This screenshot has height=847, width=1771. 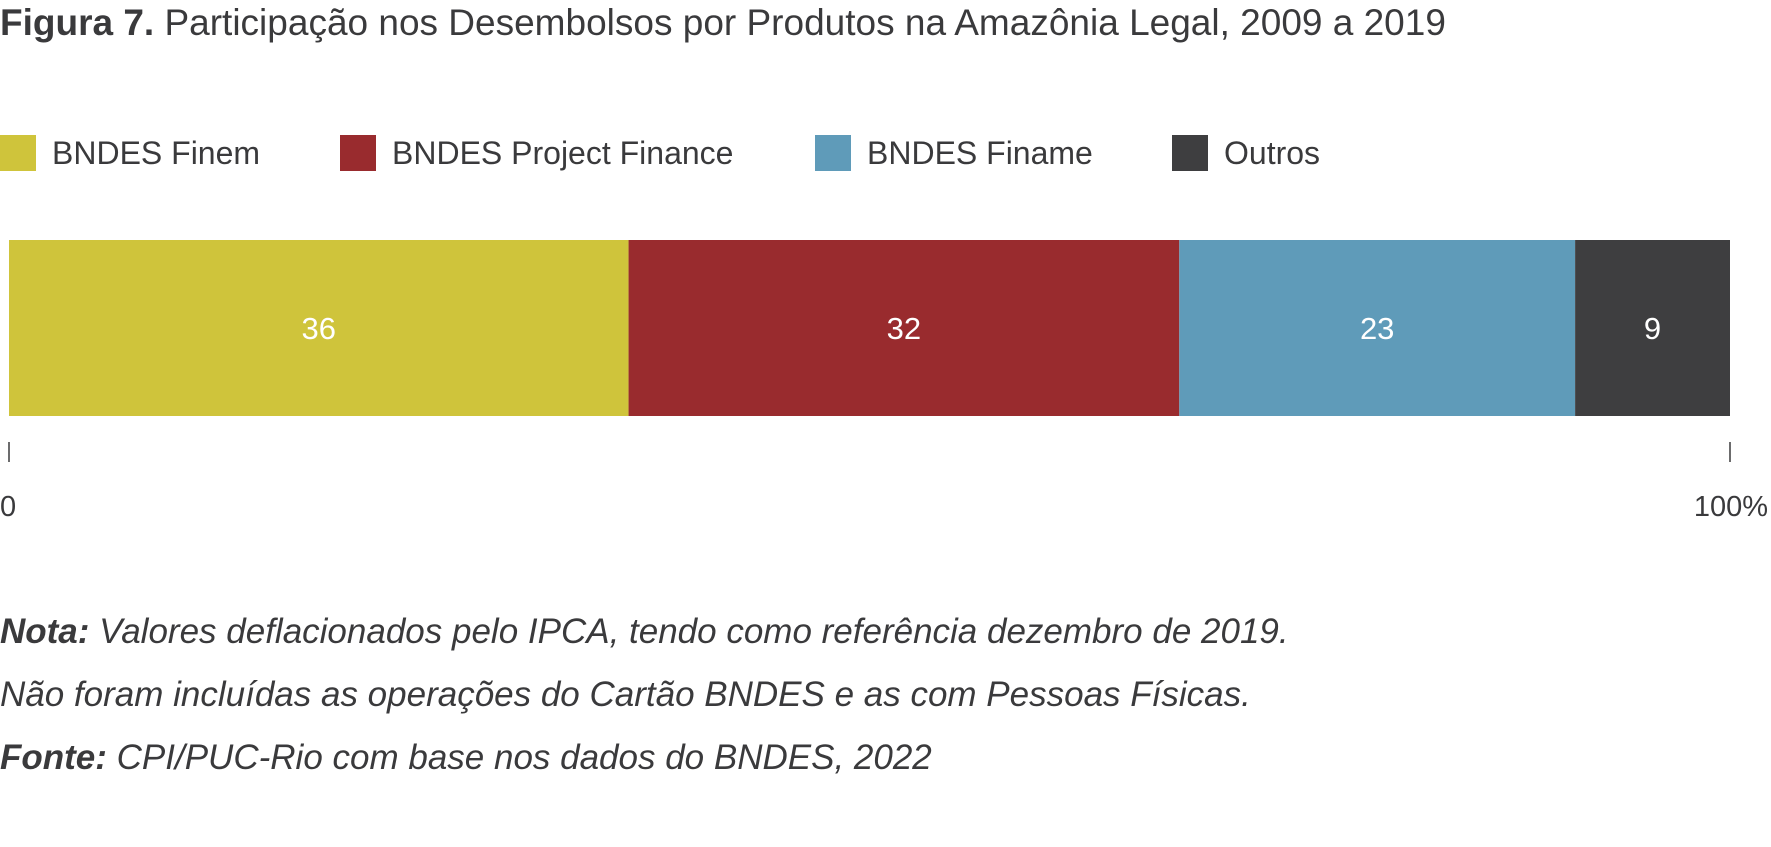 I want to click on legend-item-project-finance: BNDES Project Finance, so click(x=536, y=153).